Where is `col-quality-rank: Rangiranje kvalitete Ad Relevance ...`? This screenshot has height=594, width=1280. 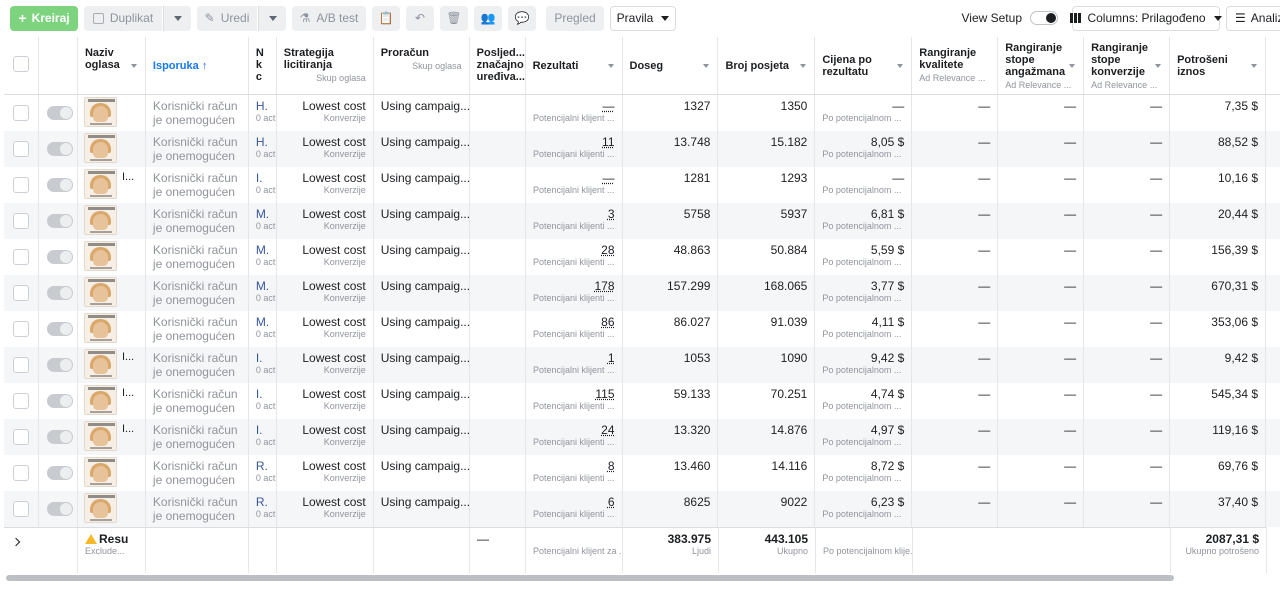 col-quality-rank: Rangiranje kvalitete Ad Relevance ... is located at coordinates (955, 66).